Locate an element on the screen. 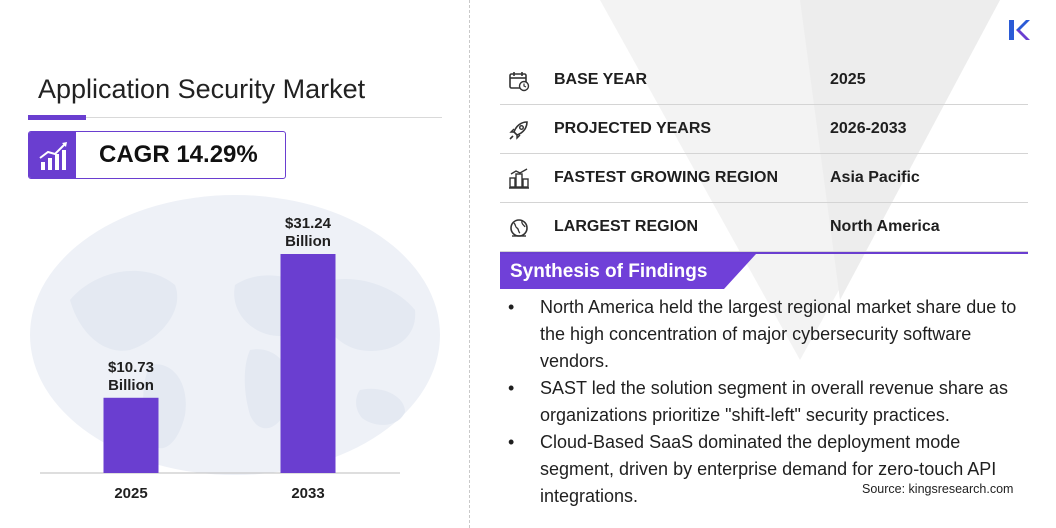  x-tick-label: 2025 is located at coordinates (130, 493).